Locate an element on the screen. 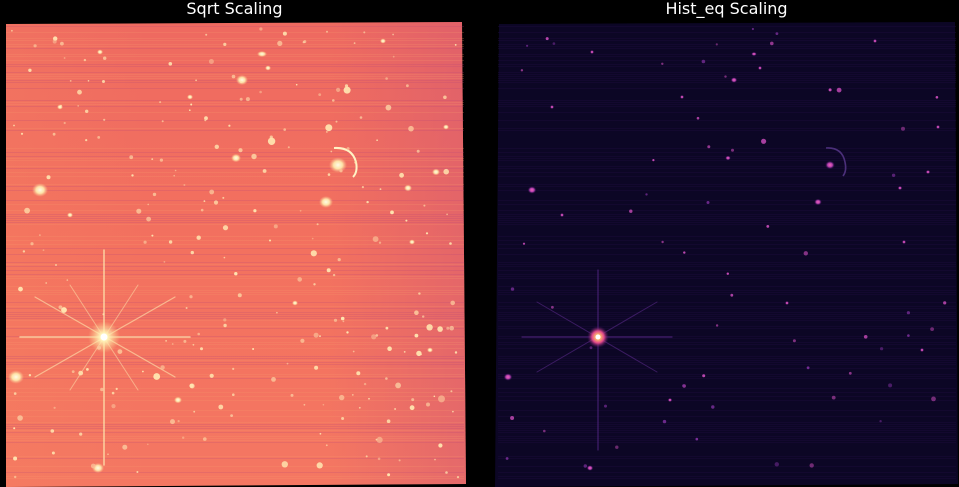 The image size is (959, 487). panel-title-hist-eq: Hist_eq Scaling is located at coordinates (726, 9).